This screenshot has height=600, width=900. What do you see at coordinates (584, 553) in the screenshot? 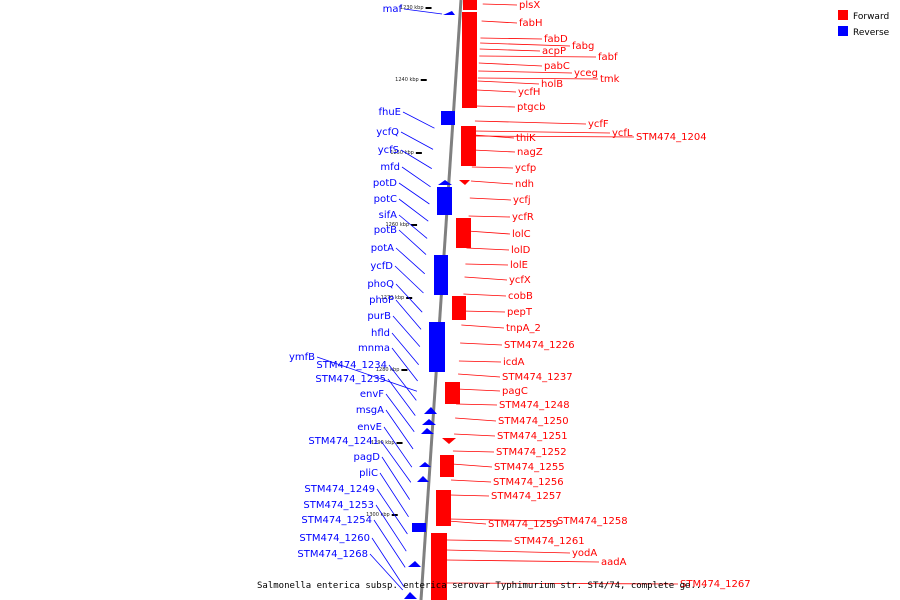
I see `forward-gene-label: yodA` at bounding box center [584, 553].